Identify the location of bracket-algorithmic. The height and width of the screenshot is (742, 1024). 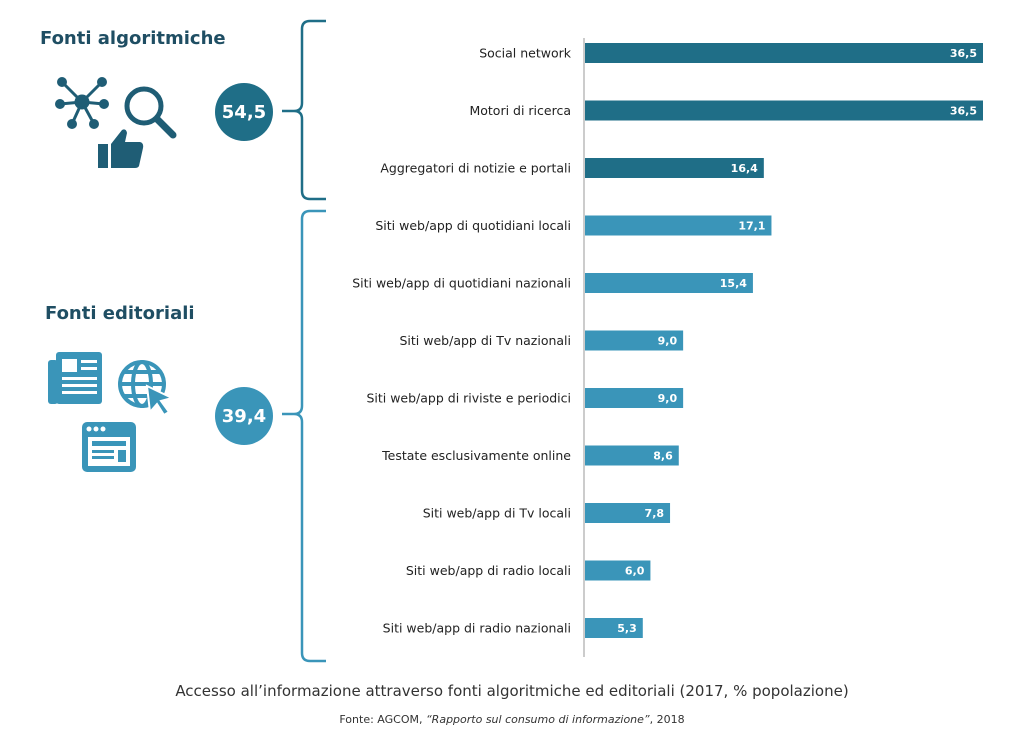
(304, 110).